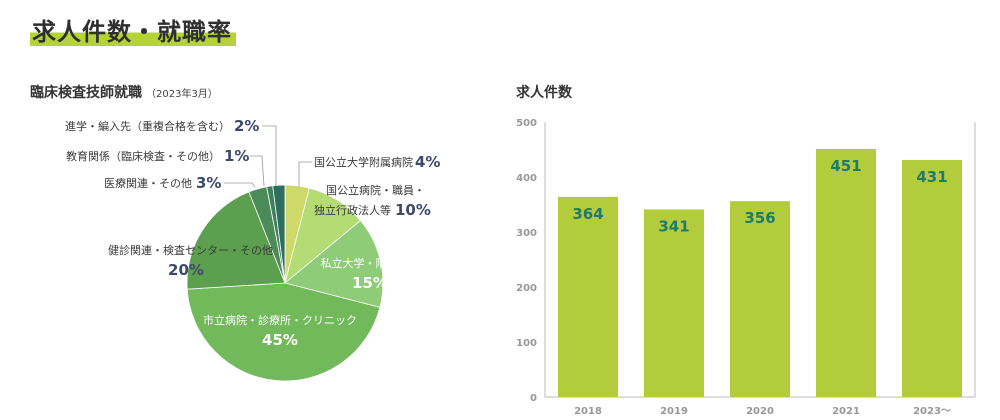 The height and width of the screenshot is (420, 1000). Describe the element at coordinates (588, 411) in the screenshot. I see `x-tick-label: 2018` at that location.